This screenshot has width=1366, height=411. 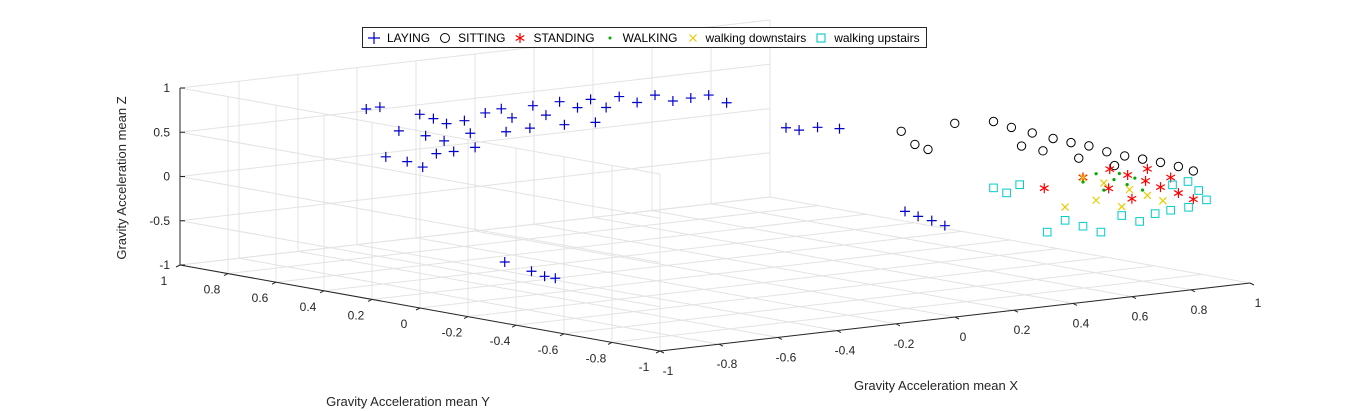 What do you see at coordinates (786, 357) in the screenshot?
I see `x-tick-label: -0.6` at bounding box center [786, 357].